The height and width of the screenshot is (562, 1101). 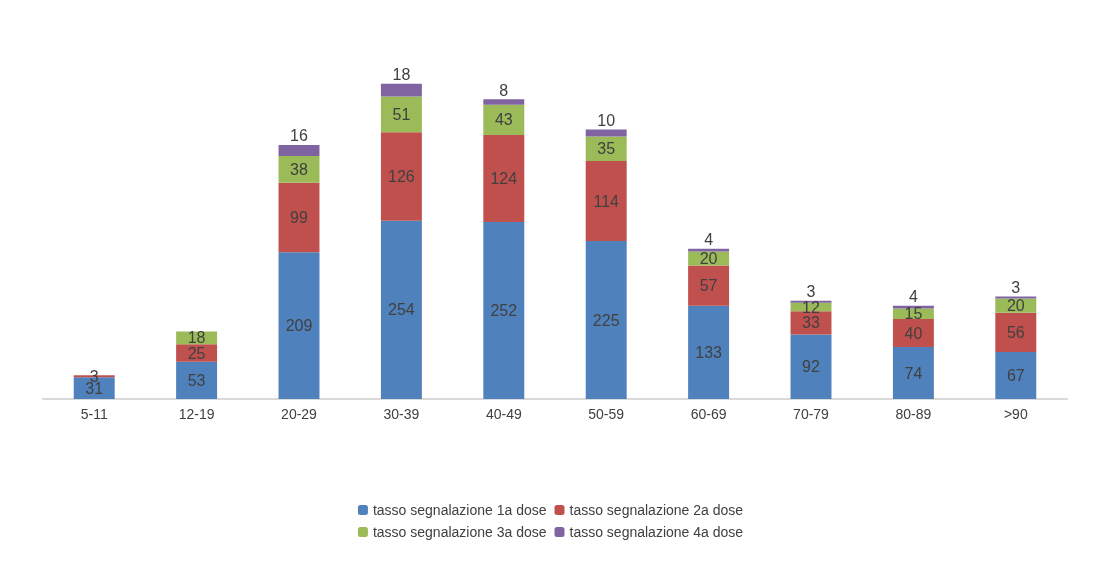 I want to click on data-label: 252, so click(x=504, y=311).